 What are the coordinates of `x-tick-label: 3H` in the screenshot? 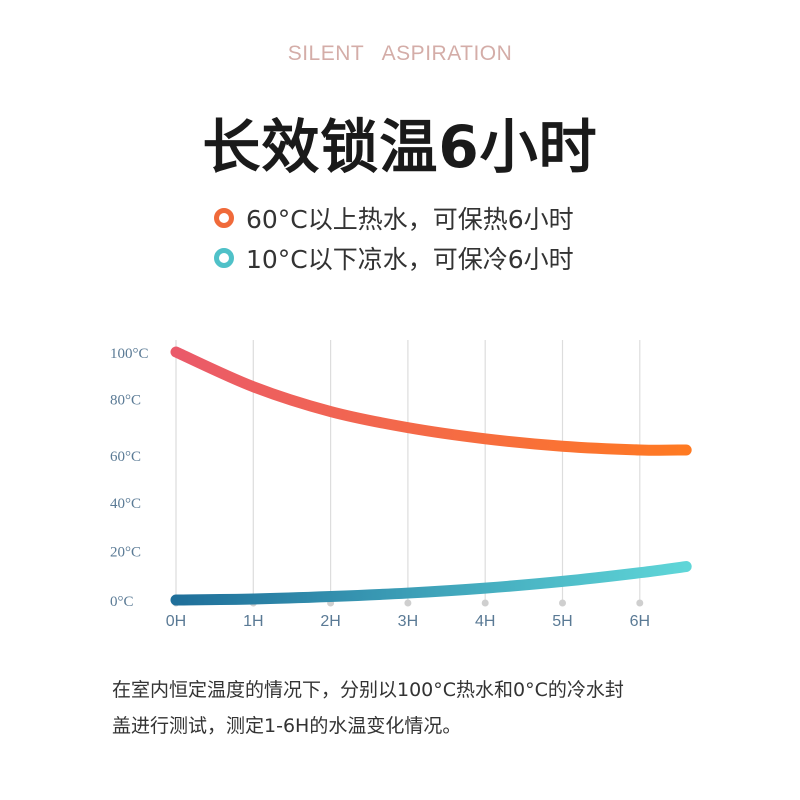 It's located at (408, 621).